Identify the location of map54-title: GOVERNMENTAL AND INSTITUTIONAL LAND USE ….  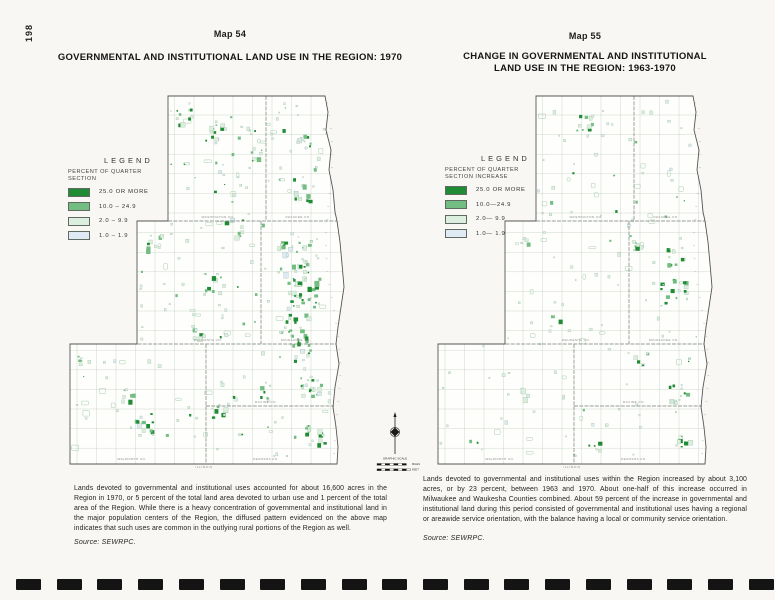
(230, 57).